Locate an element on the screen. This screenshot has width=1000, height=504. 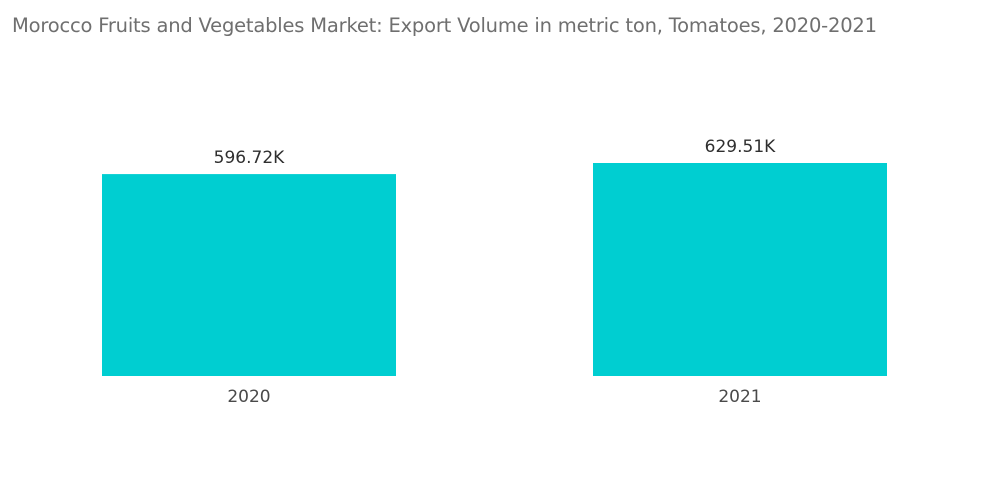
bar-2020 is located at coordinates (249, 275).